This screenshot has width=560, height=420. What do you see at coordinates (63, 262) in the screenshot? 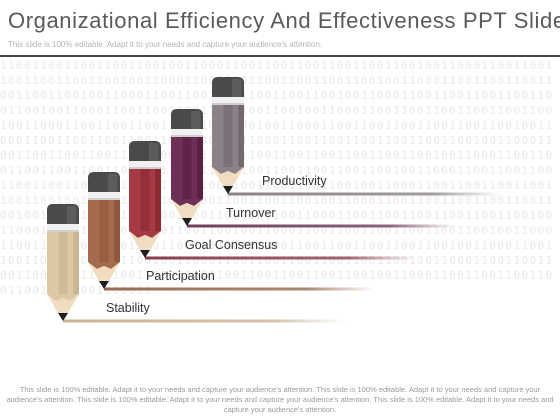
I see `pencil-stability` at bounding box center [63, 262].